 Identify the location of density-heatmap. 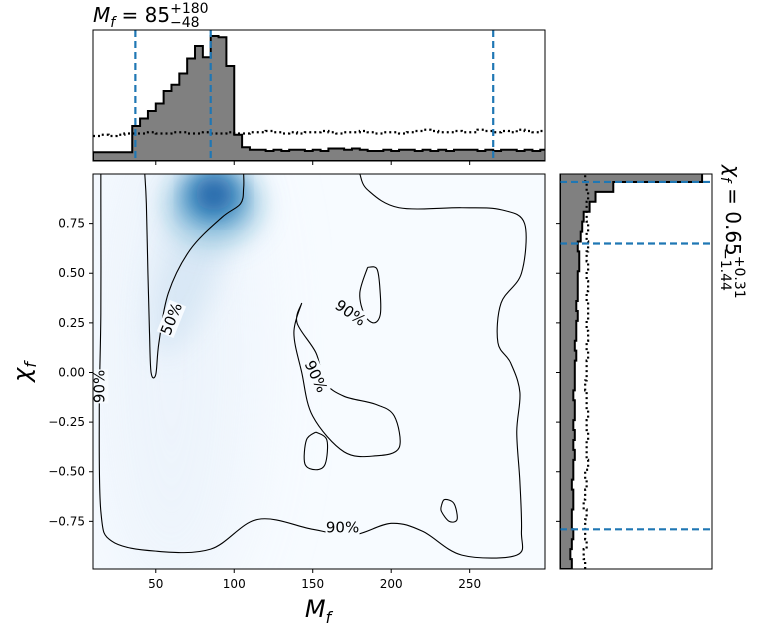
(177, 371).